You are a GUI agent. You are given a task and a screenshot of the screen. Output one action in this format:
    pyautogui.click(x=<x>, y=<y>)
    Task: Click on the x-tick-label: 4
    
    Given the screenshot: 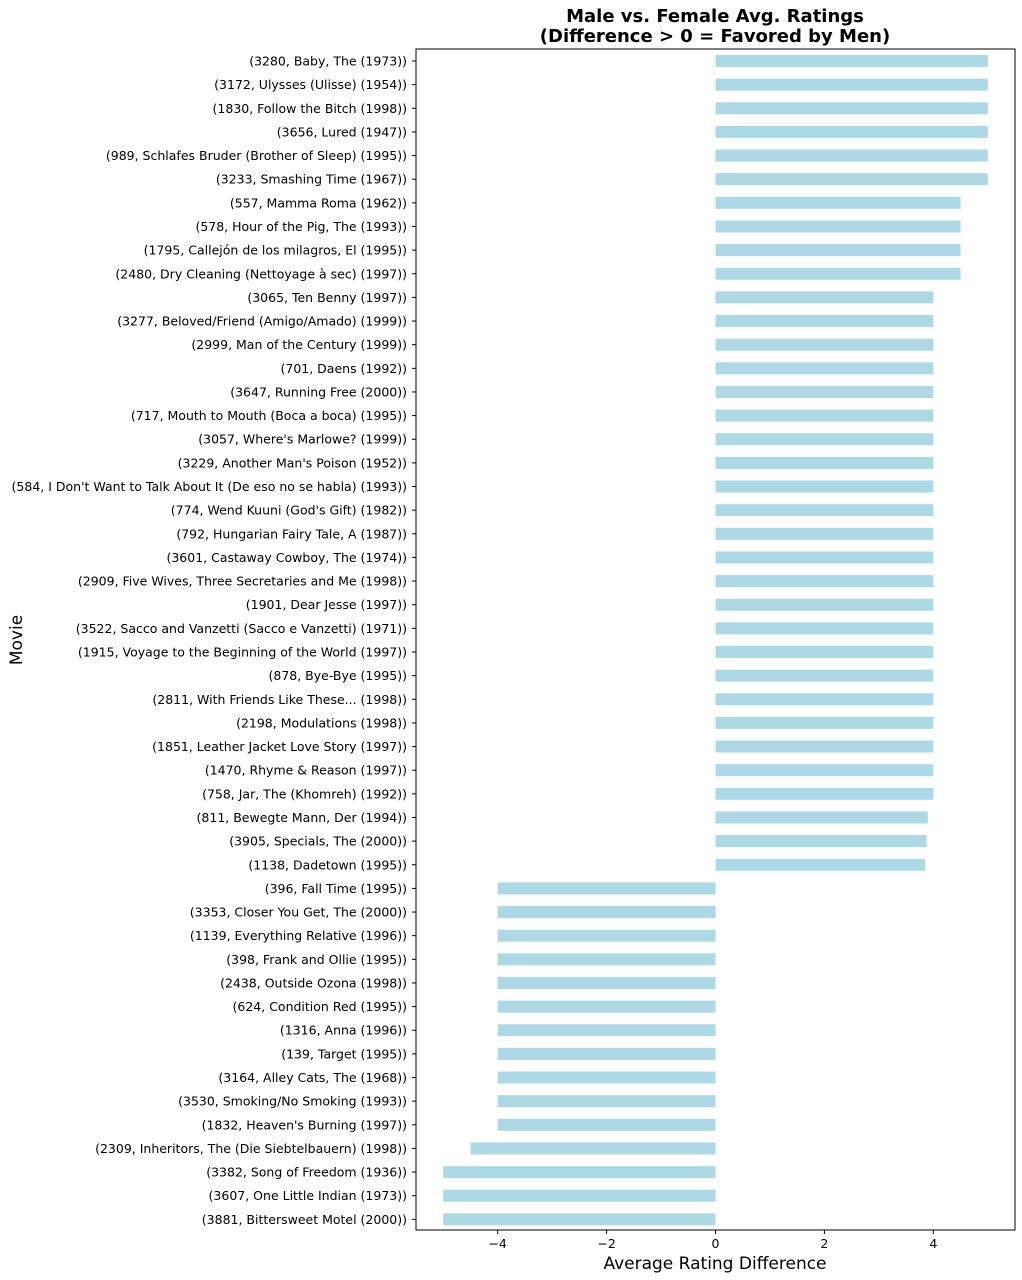 What is the action you would take?
    pyautogui.click(x=933, y=1243)
    